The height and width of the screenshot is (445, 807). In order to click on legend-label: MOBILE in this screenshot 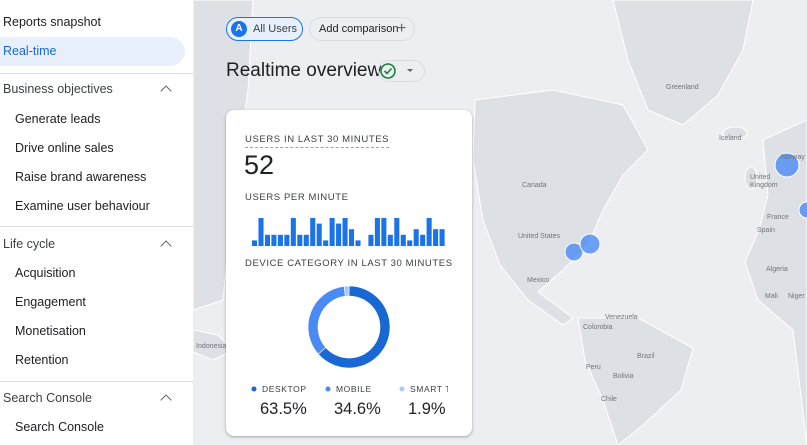, I will do `click(354, 389)`.